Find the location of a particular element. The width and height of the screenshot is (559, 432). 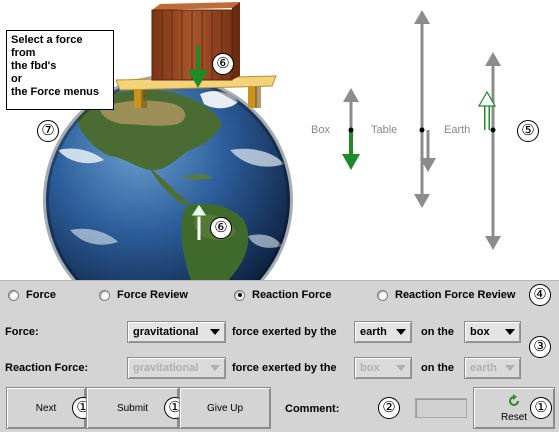

give-up-button: Give Up is located at coordinates (225, 408).